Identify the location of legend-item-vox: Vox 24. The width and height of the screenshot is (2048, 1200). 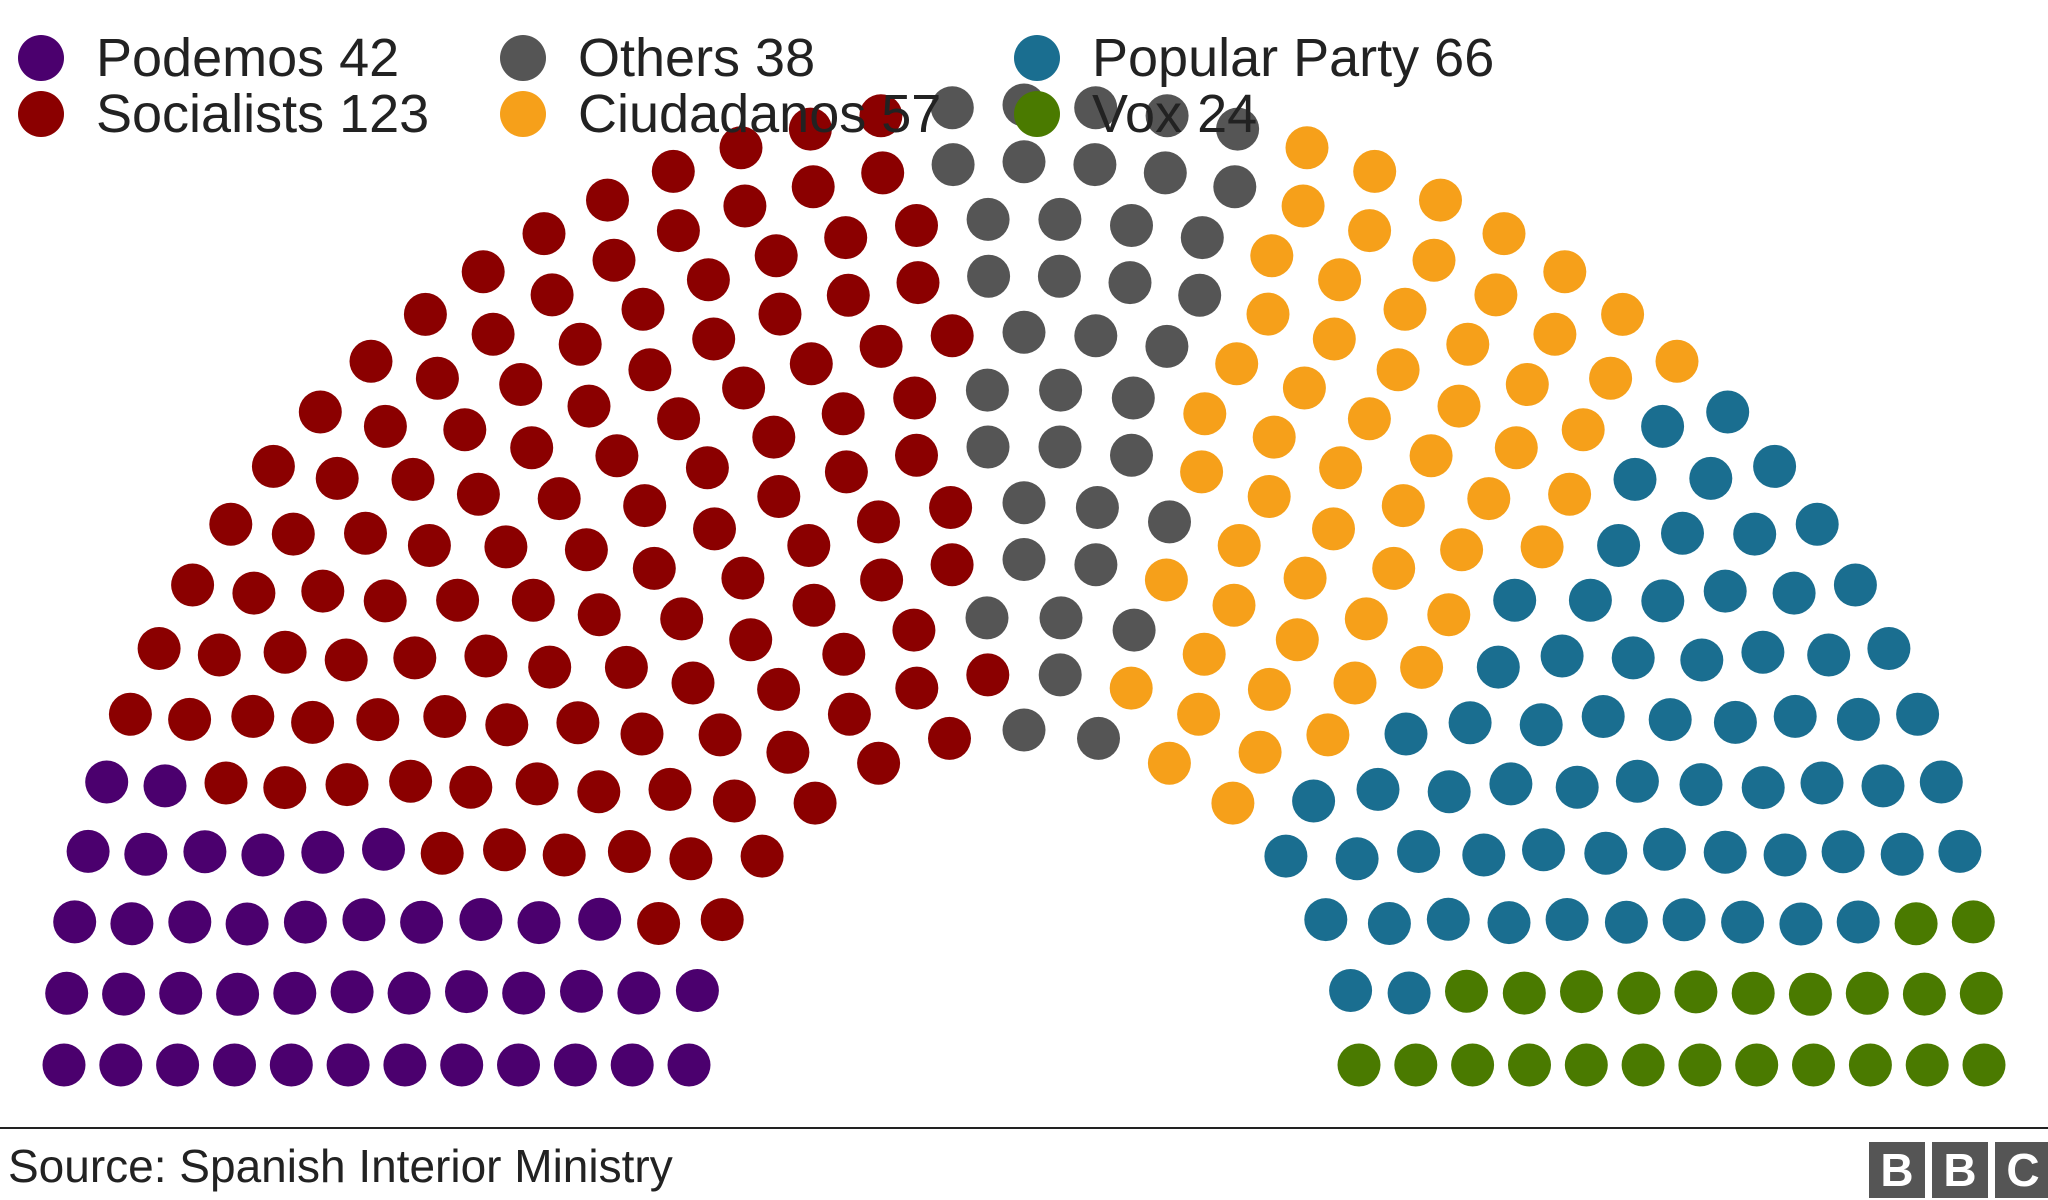
(1135, 114).